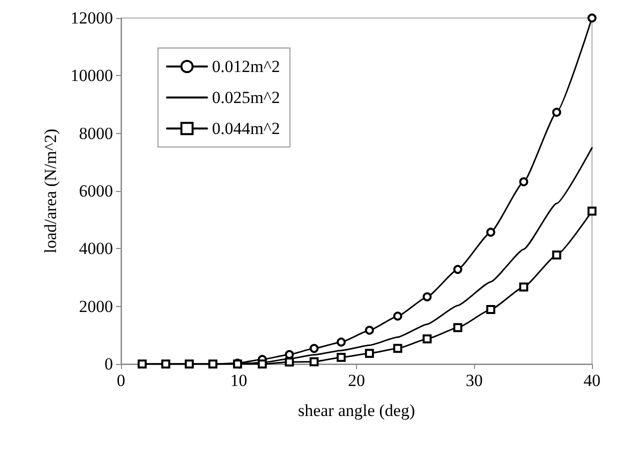  I want to click on x-tick-label: 20, so click(356, 380).